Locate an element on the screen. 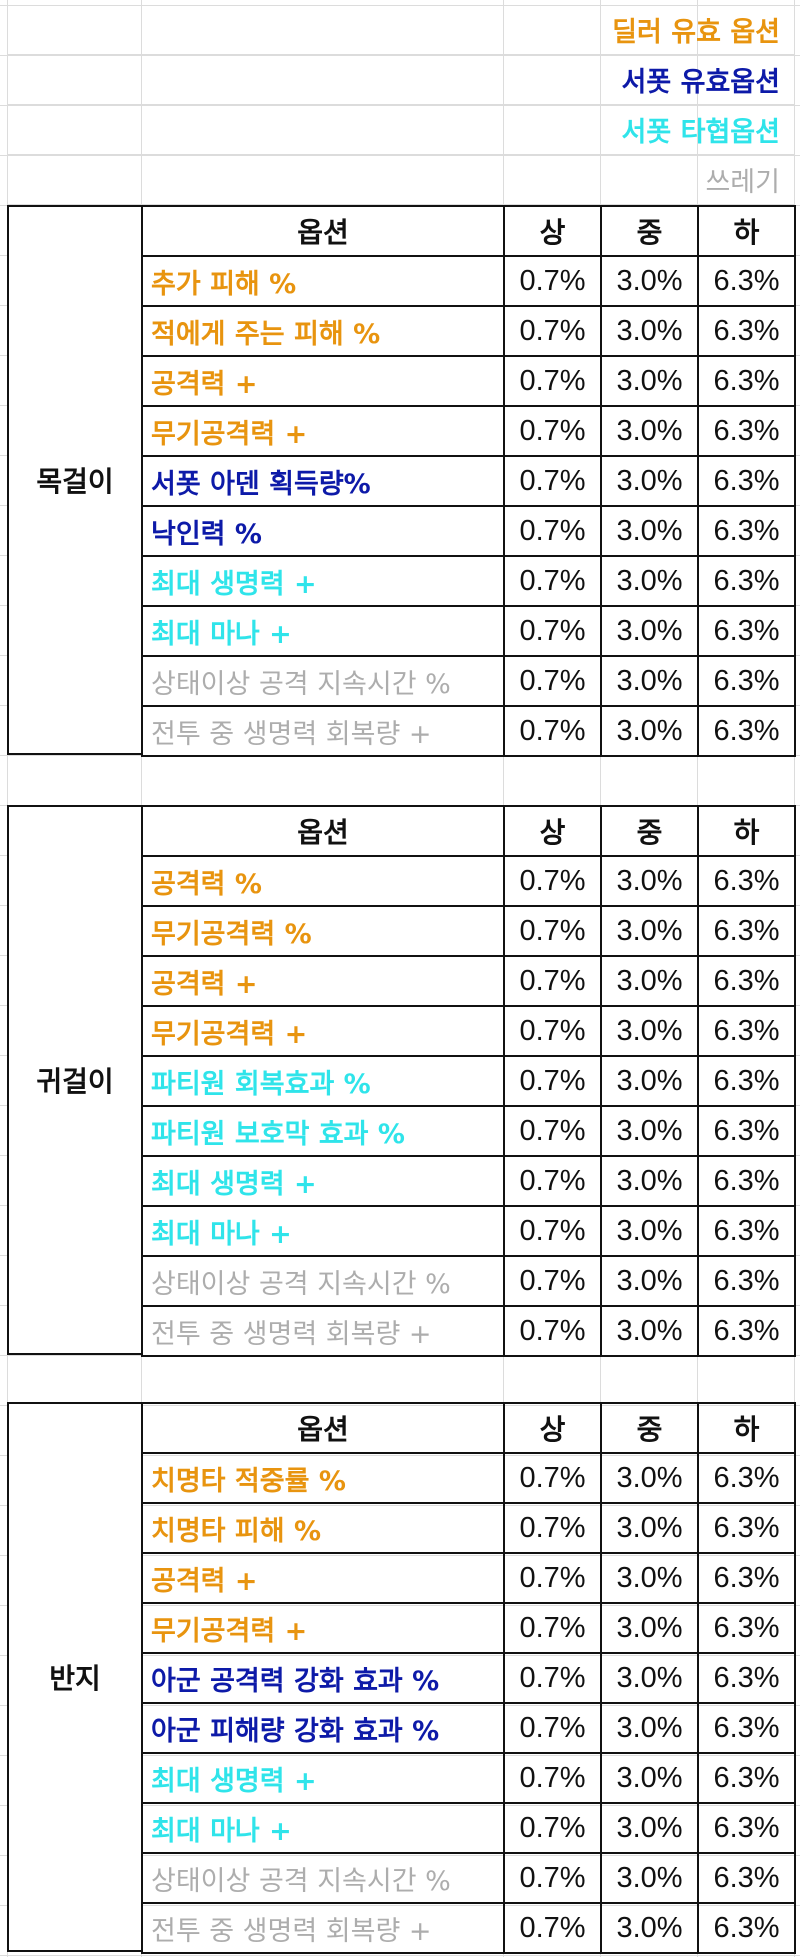 Image resolution: width=800 pixels, height=1957 pixels. legend-item-junk: 쓰레기 is located at coordinates (400, 180).